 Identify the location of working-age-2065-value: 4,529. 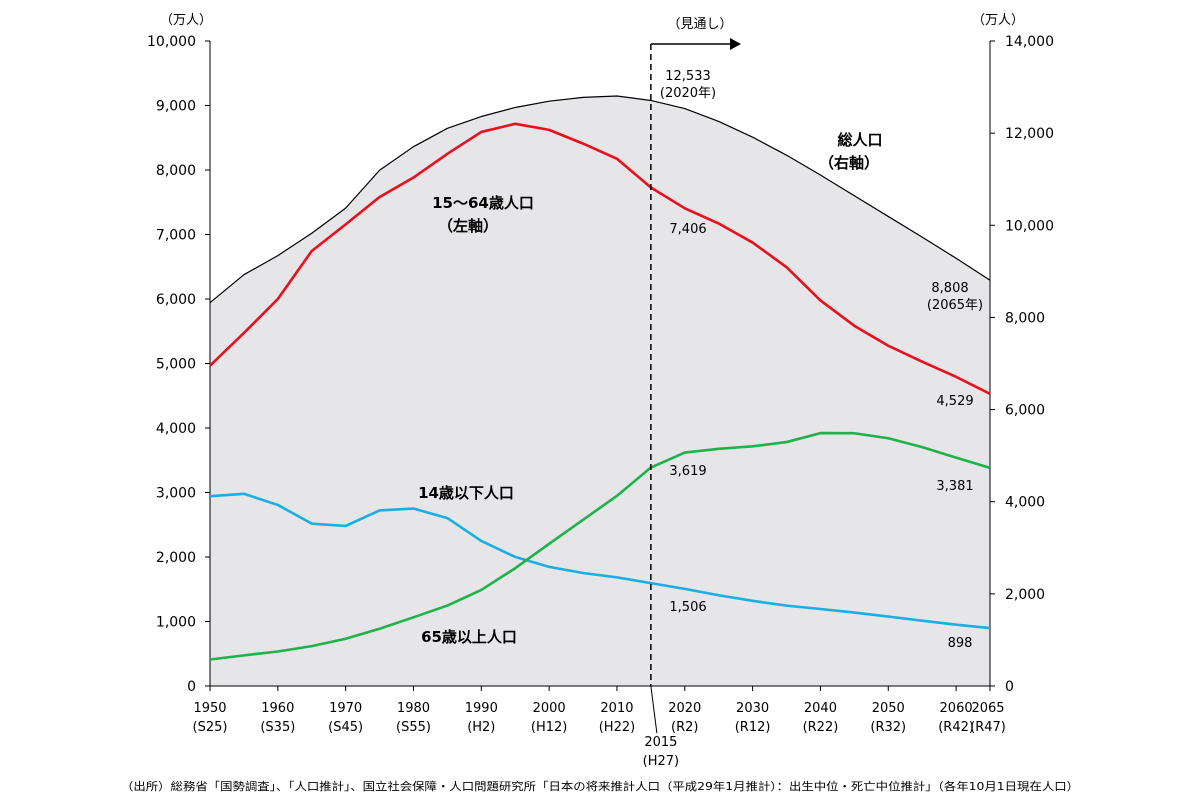
(954, 401).